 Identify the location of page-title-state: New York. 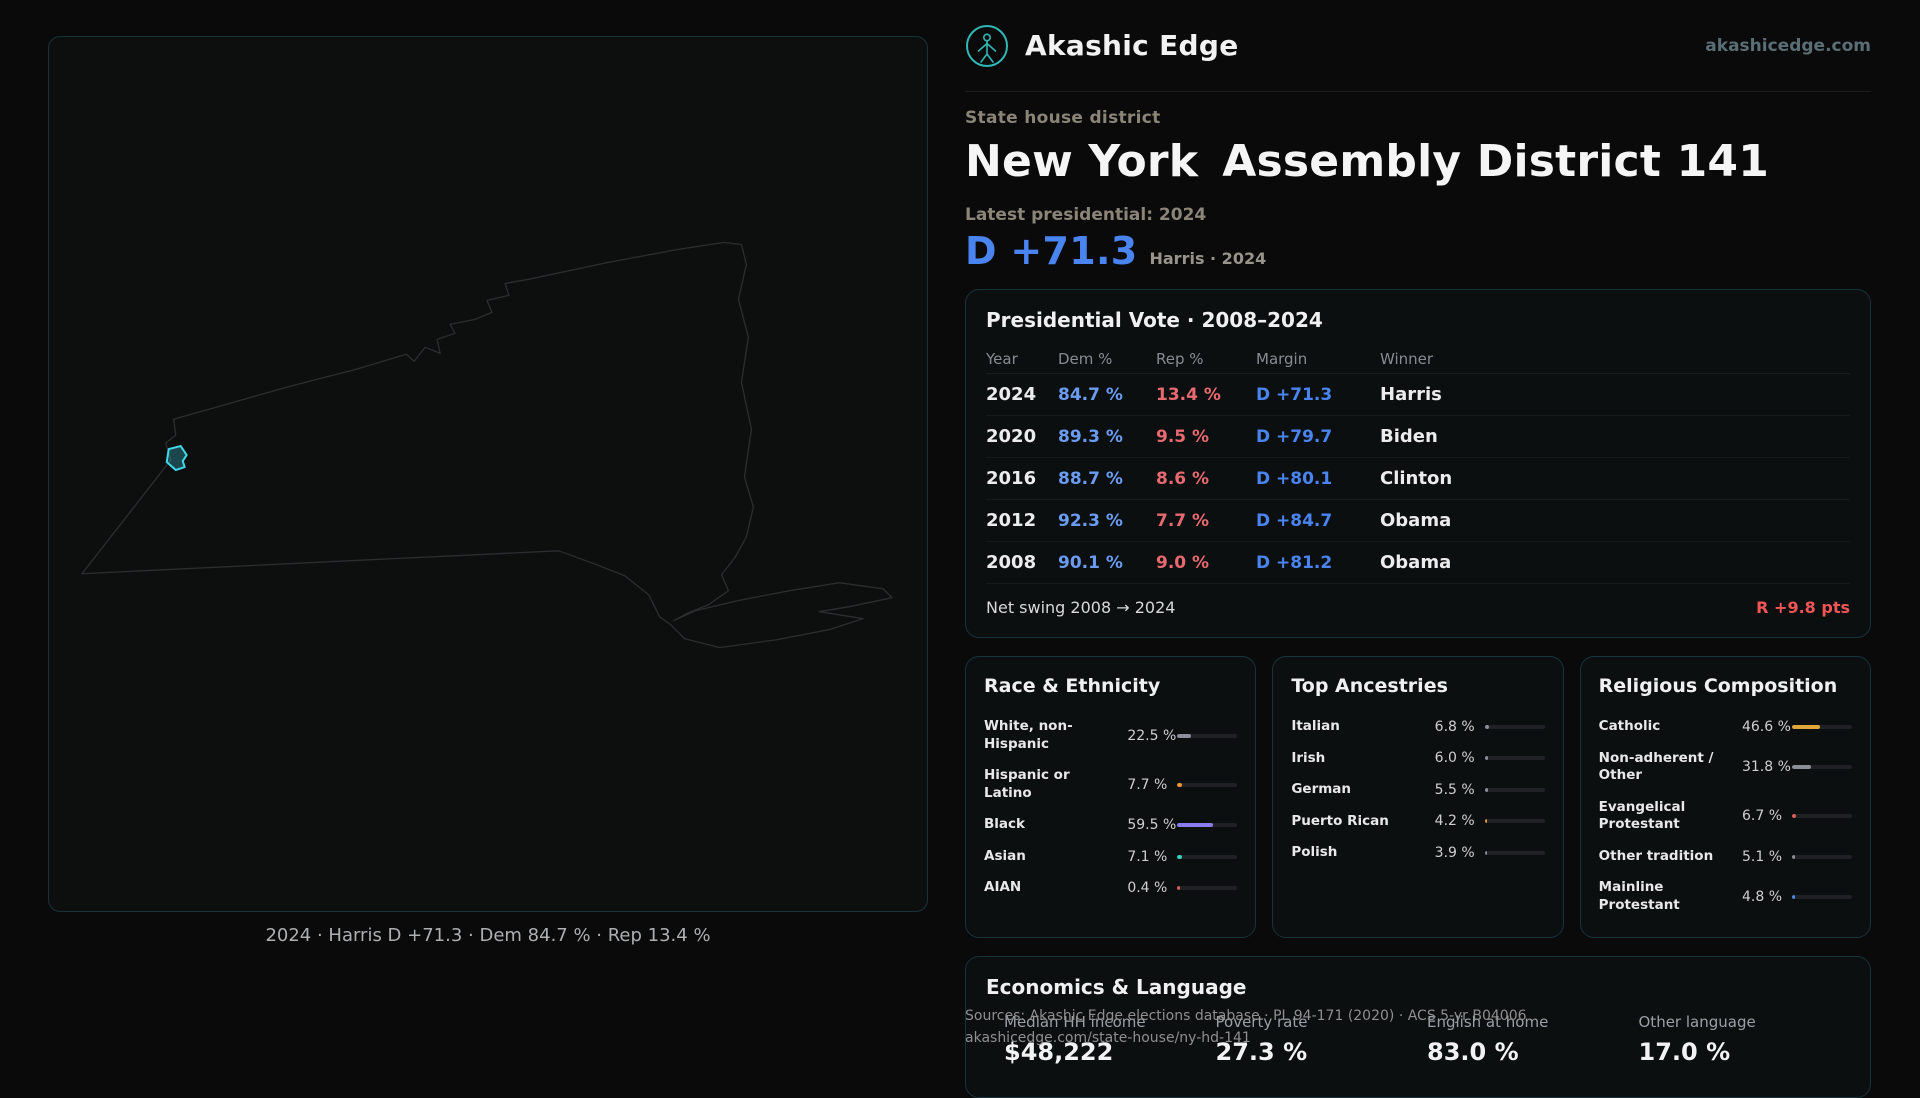
(1082, 161).